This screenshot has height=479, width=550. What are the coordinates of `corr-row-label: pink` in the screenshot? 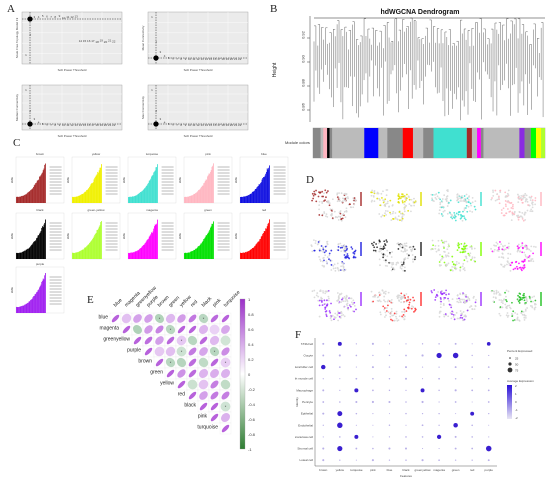 It's located at (203, 417).